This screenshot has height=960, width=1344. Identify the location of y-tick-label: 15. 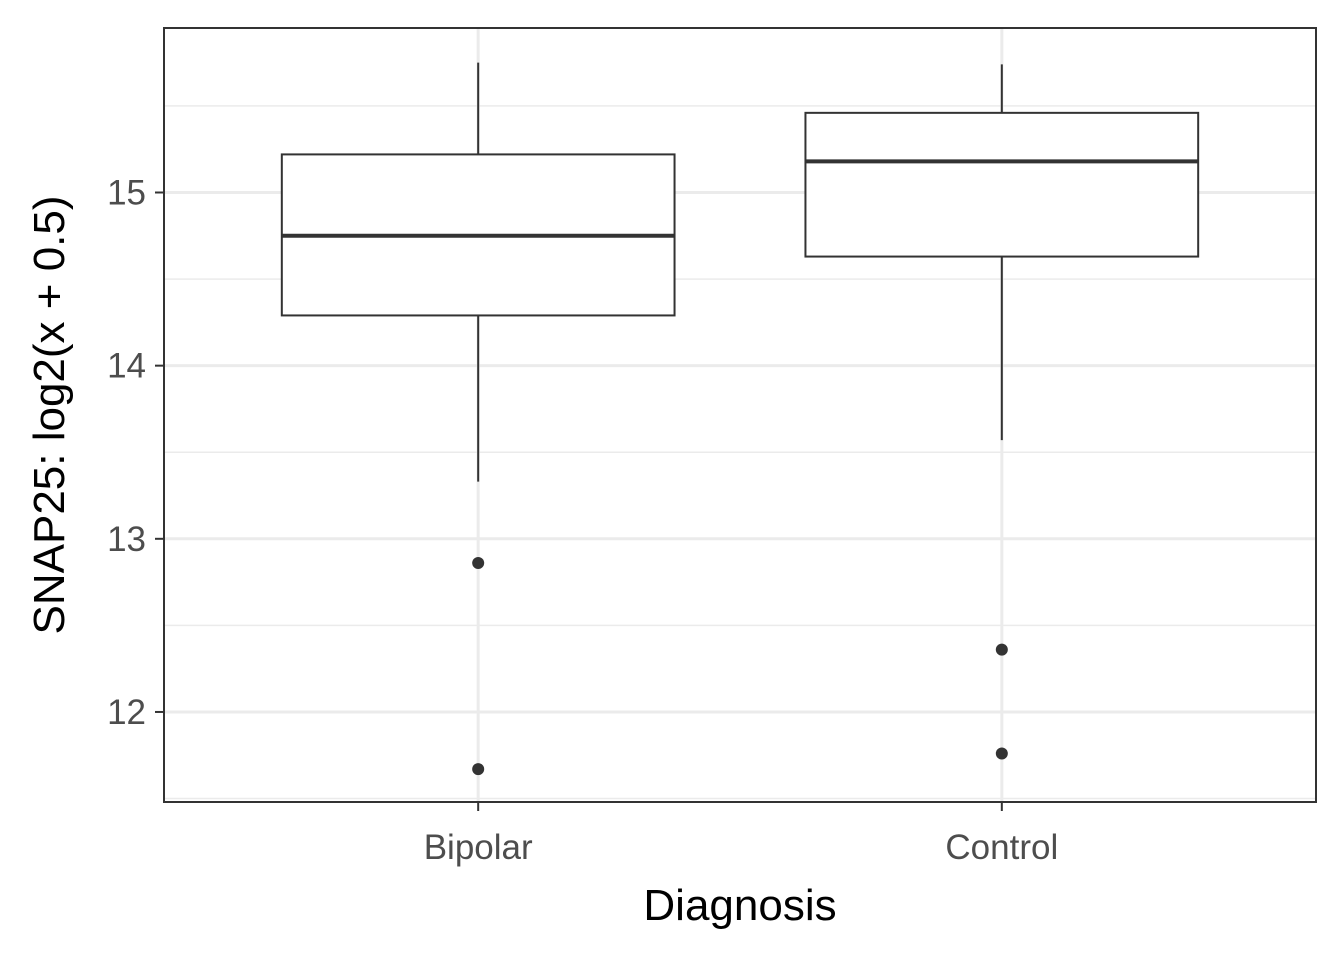
(126, 192).